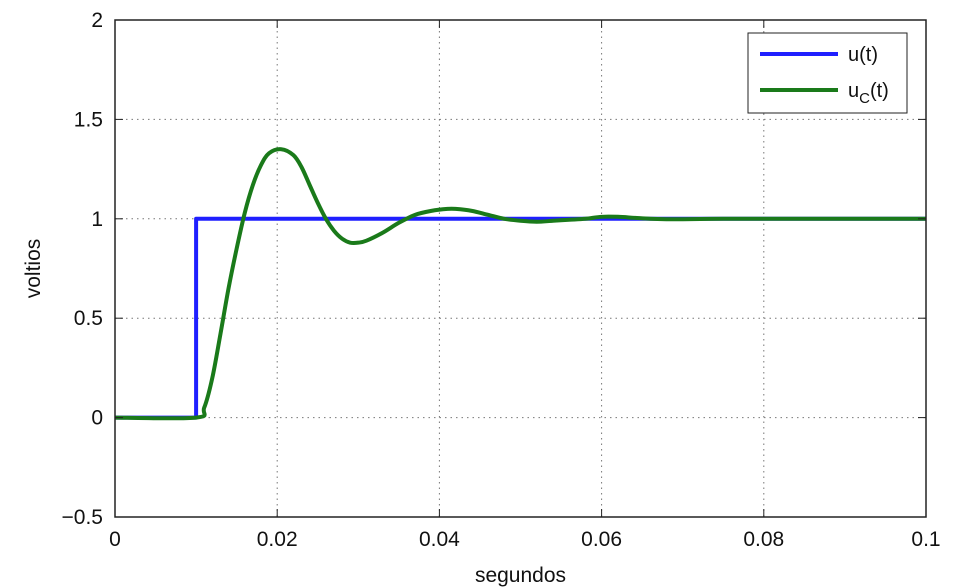  I want to click on y-axis-label: voltios, so click(33, 269).